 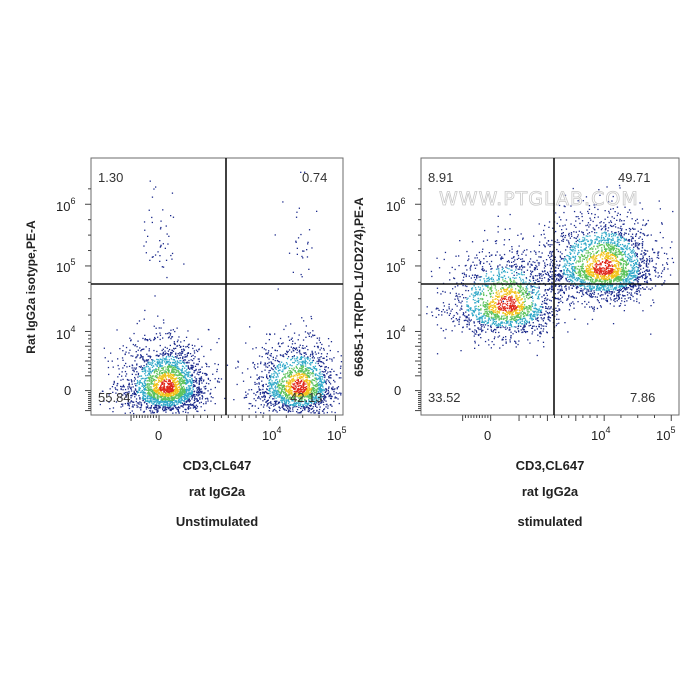 I want to click on quadrant-label-top-left: 1.30, so click(x=110, y=177).